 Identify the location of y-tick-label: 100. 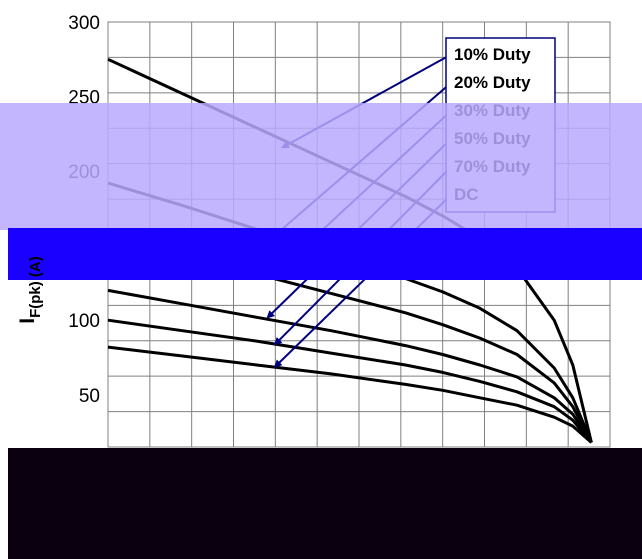
(84, 321).